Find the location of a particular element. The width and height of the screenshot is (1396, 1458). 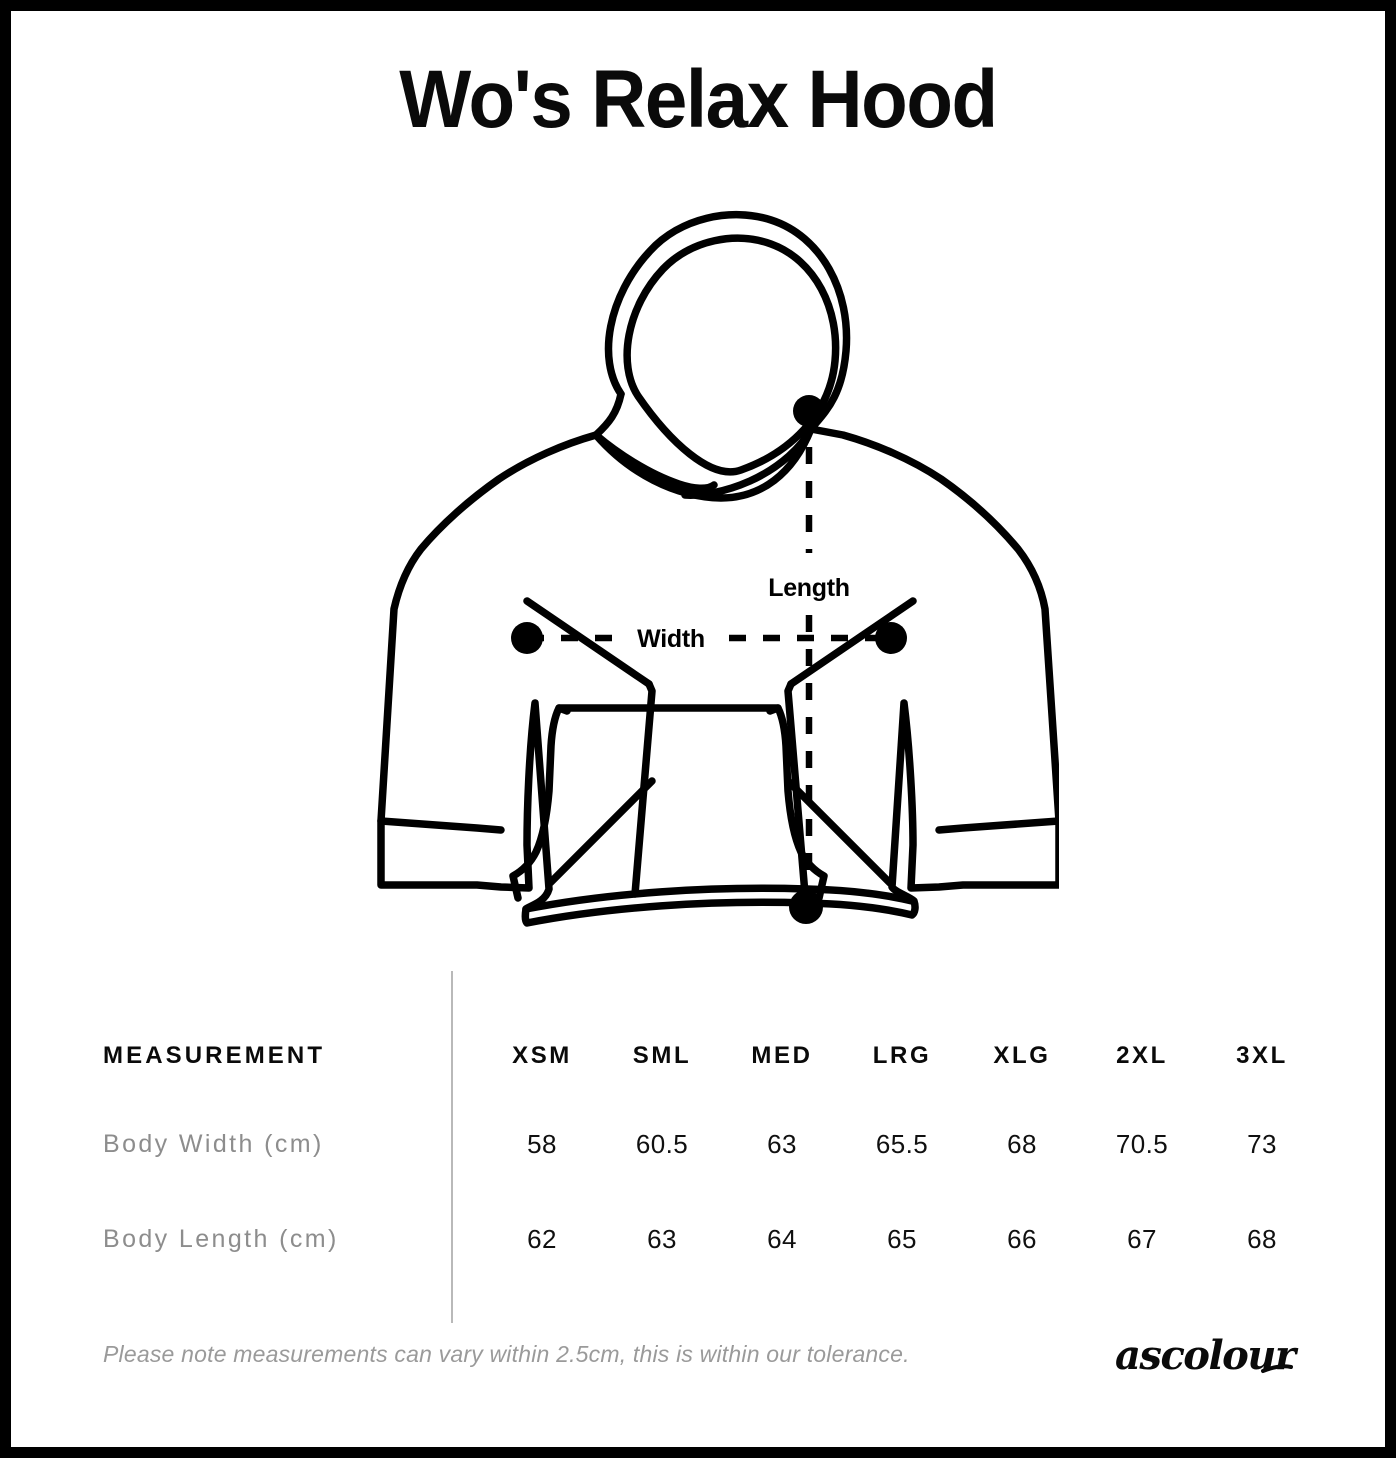

page-title: Wo's Relax Hood is located at coordinates (698, 99).